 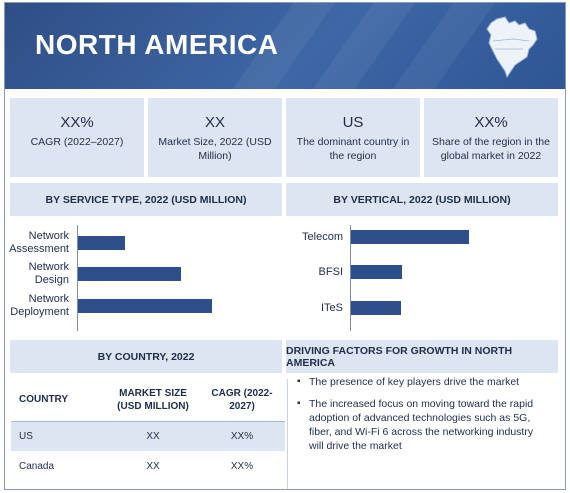 What do you see at coordinates (129, 274) in the screenshot?
I see `bar-network-design` at bounding box center [129, 274].